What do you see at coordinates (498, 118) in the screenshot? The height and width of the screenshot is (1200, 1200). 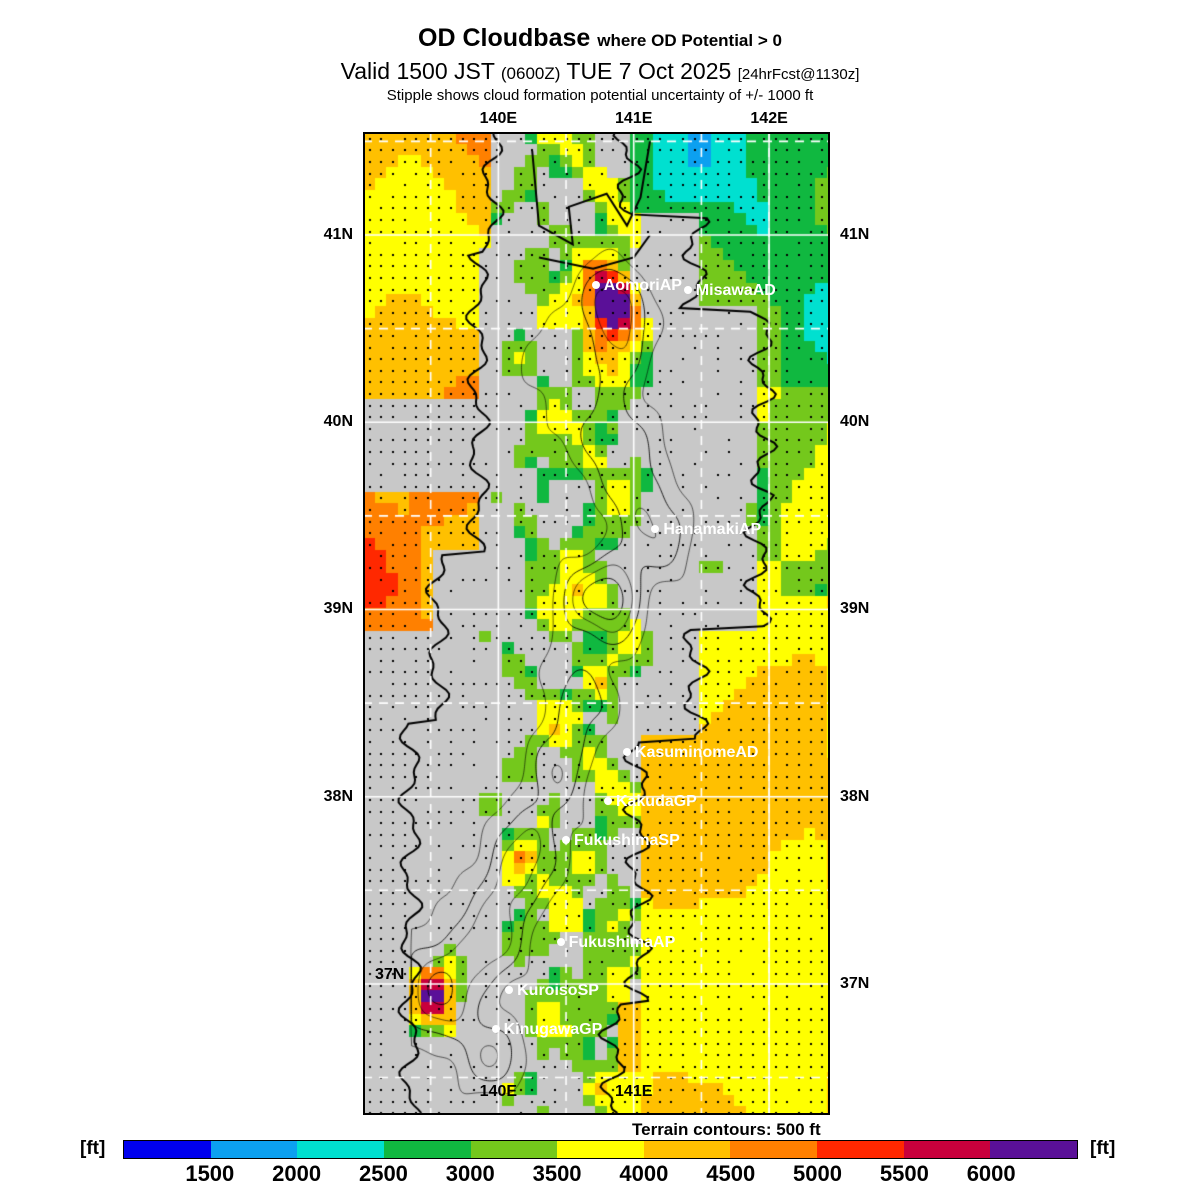 I see `lon-label-top-140E: 140E` at bounding box center [498, 118].